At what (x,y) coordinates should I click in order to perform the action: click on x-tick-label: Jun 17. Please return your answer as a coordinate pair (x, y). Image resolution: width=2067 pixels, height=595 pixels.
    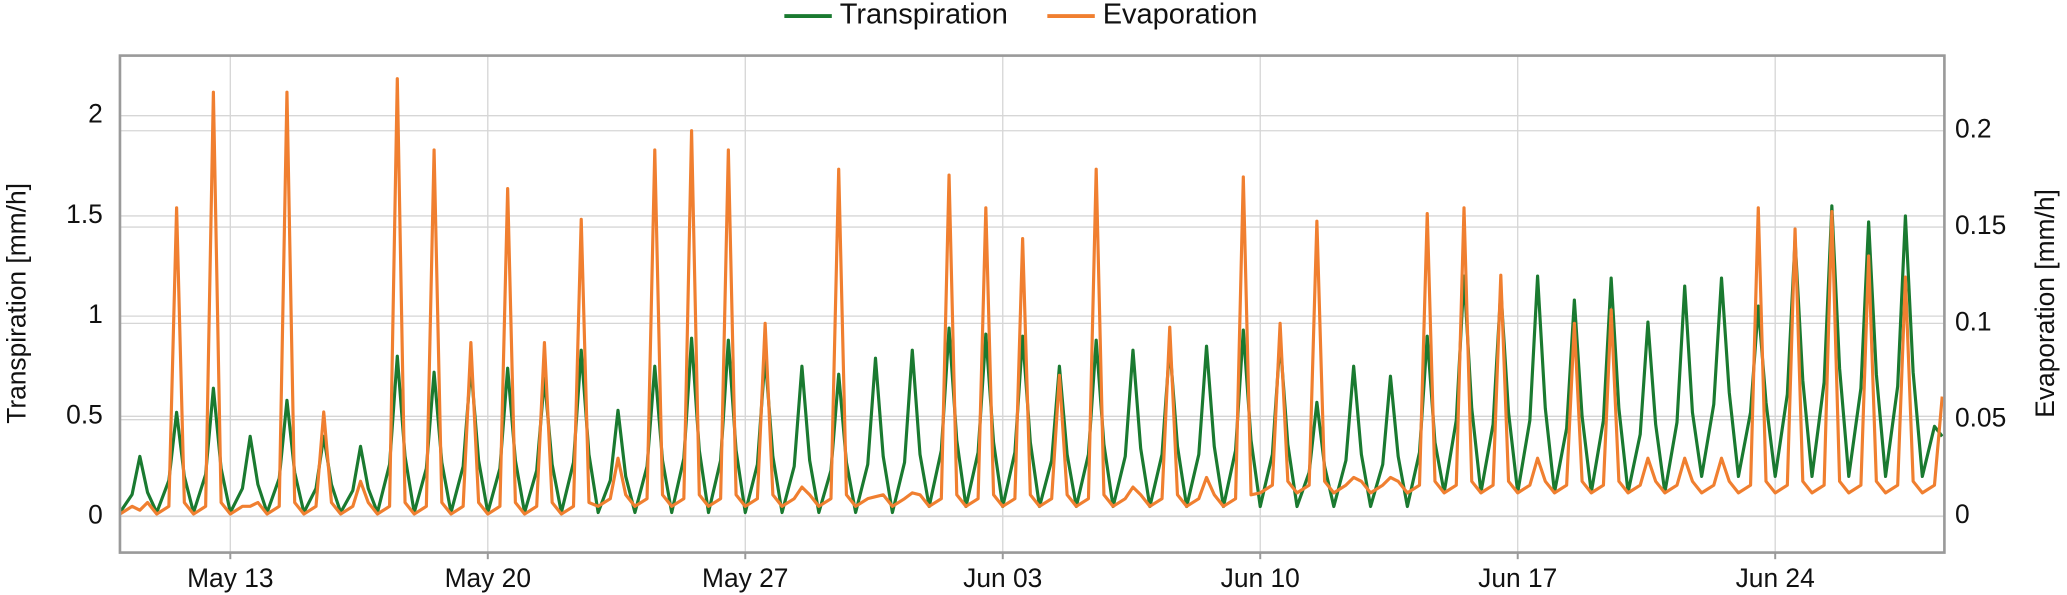
    Looking at the image, I should click on (1517, 578).